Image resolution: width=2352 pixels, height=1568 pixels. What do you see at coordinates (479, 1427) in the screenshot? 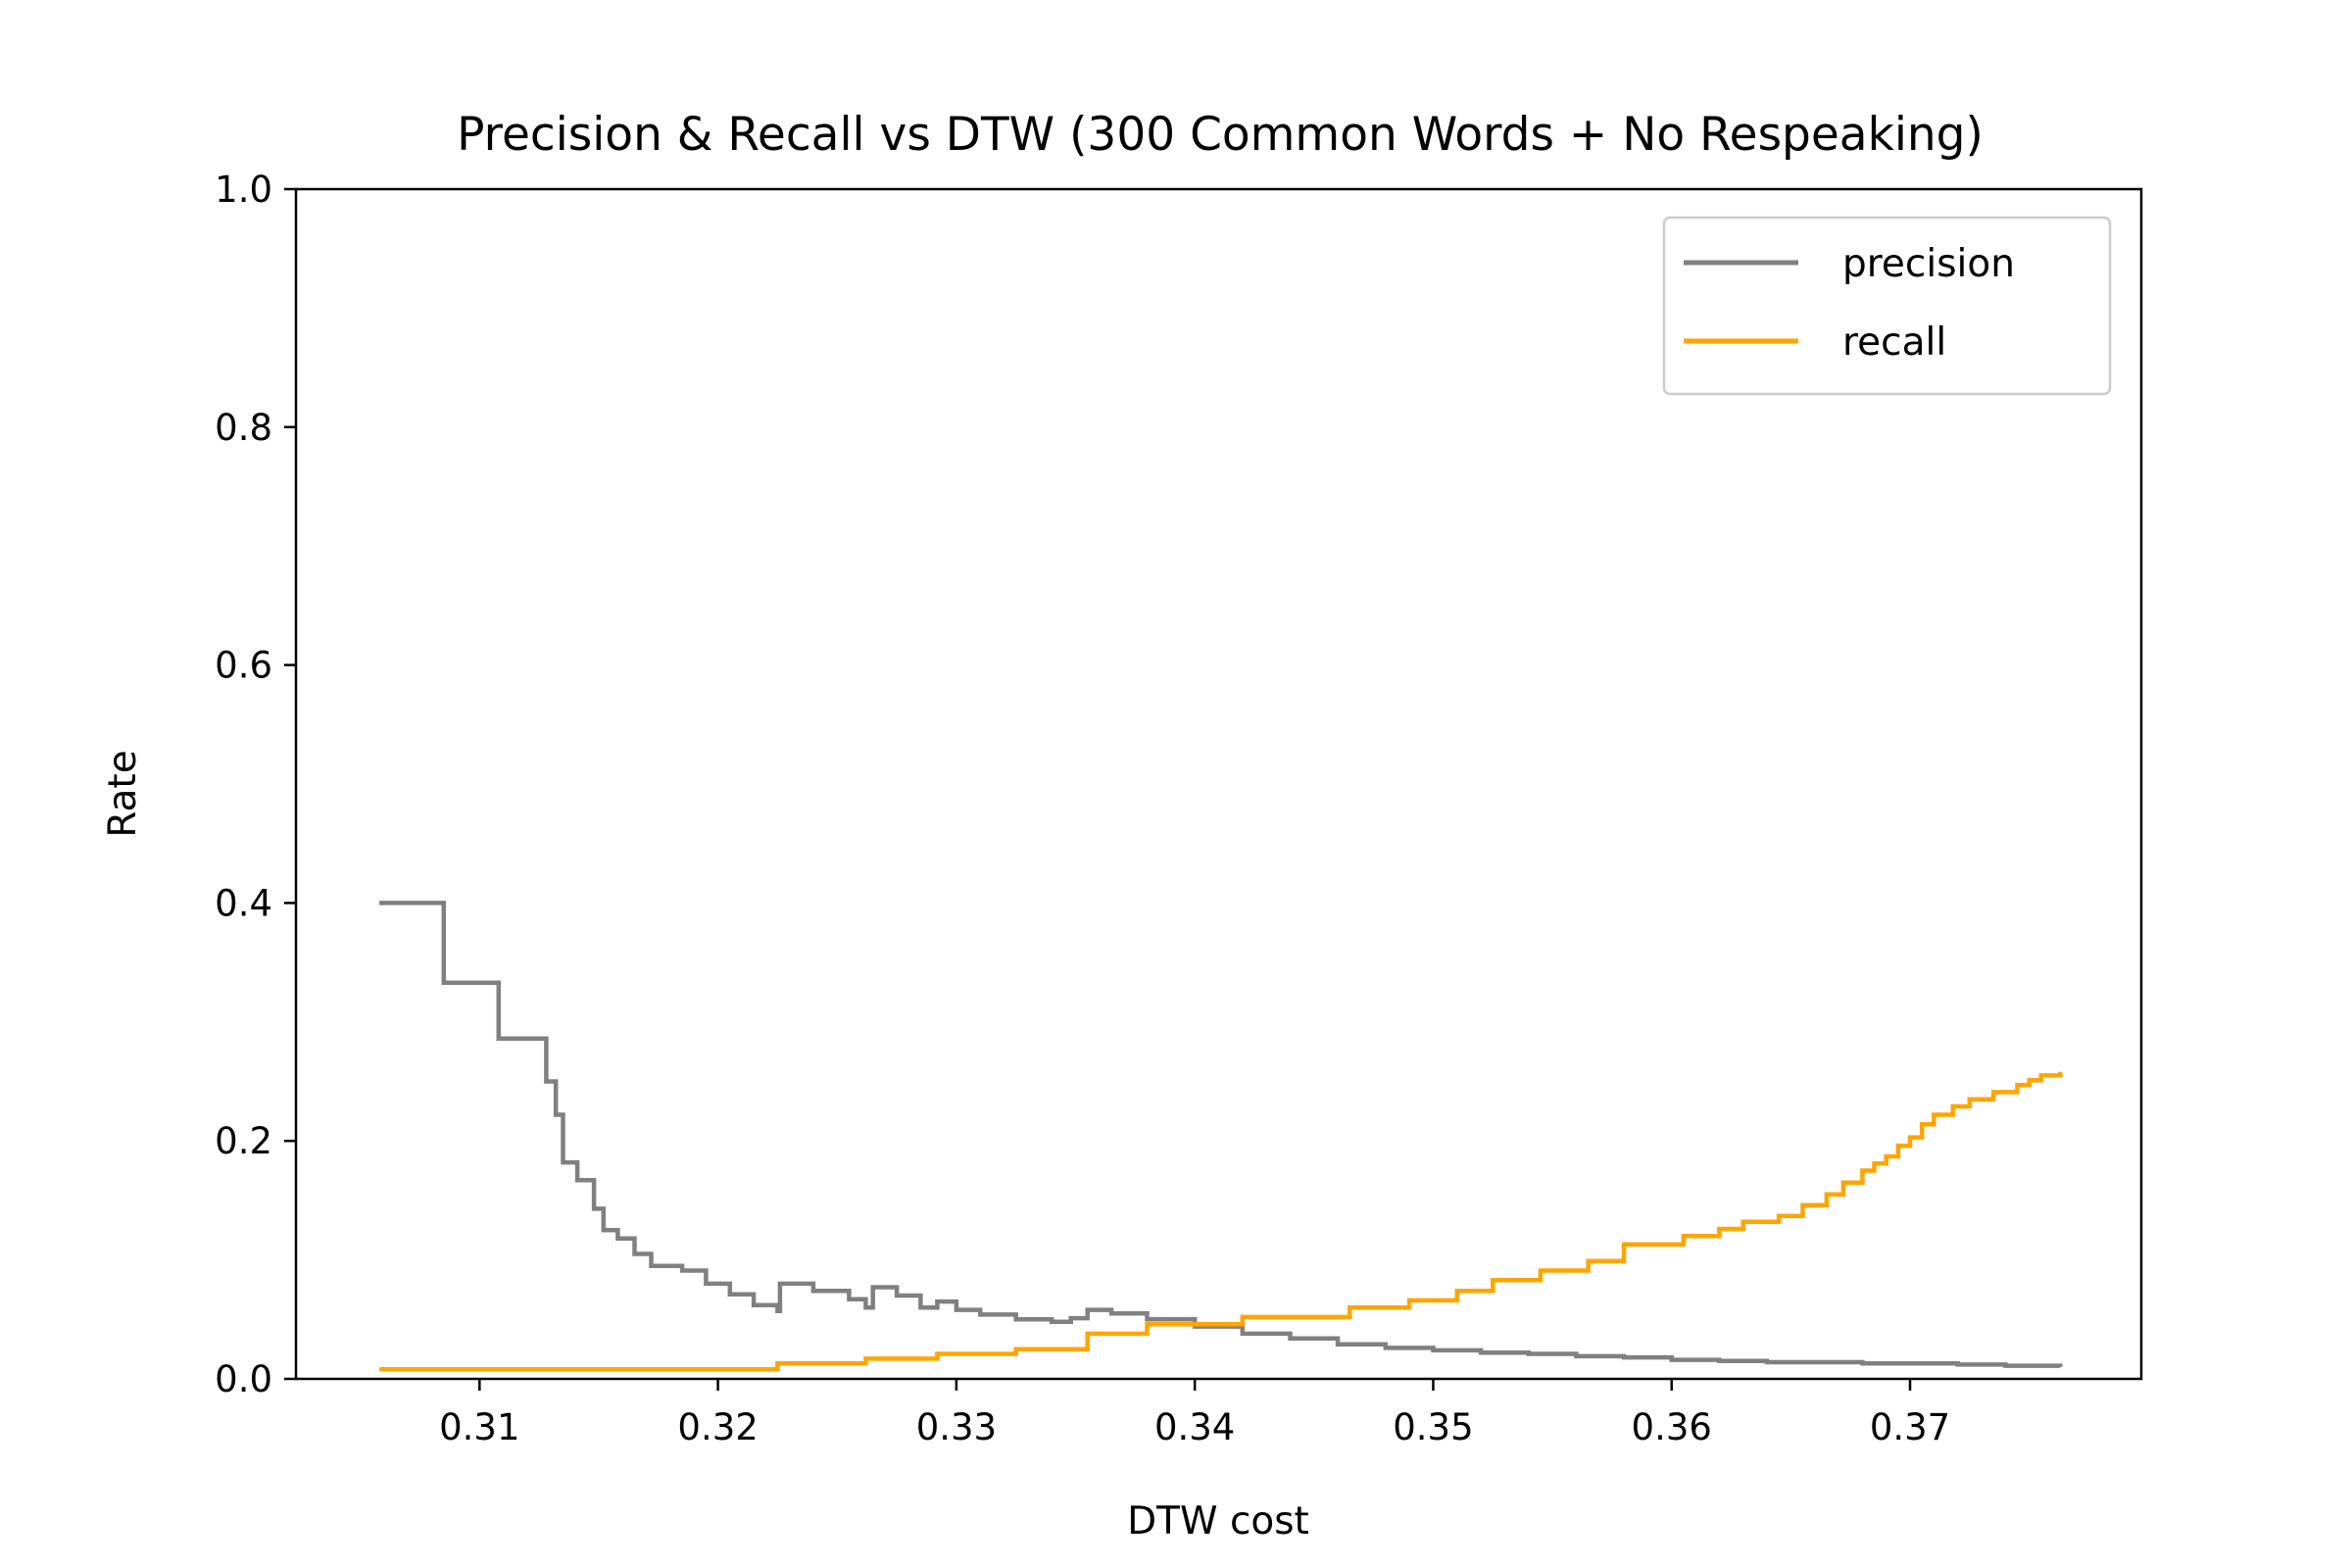
I see `x-tick-label: 0.31` at bounding box center [479, 1427].